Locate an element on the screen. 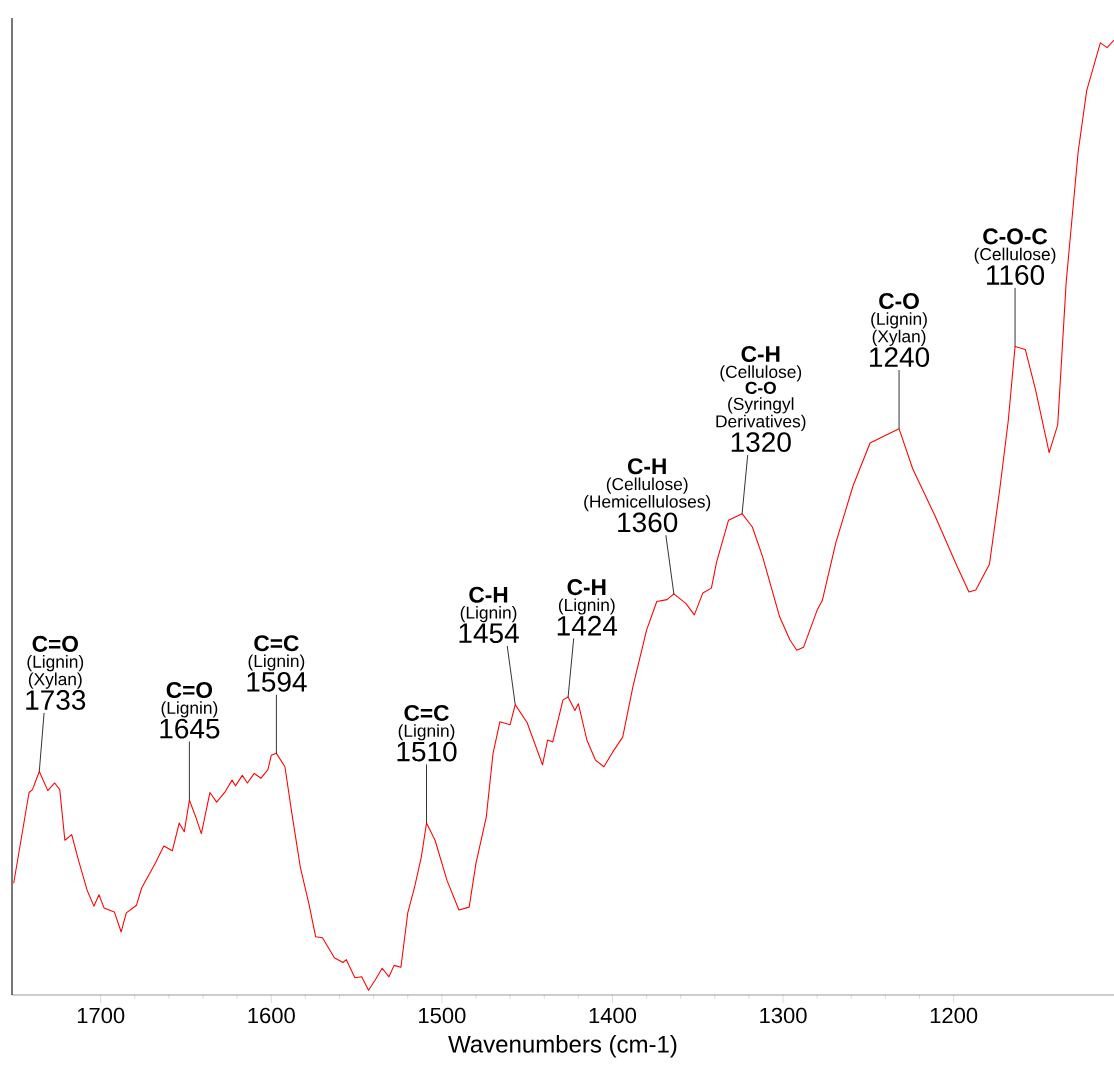  annotation: 1510 is located at coordinates (427, 751).